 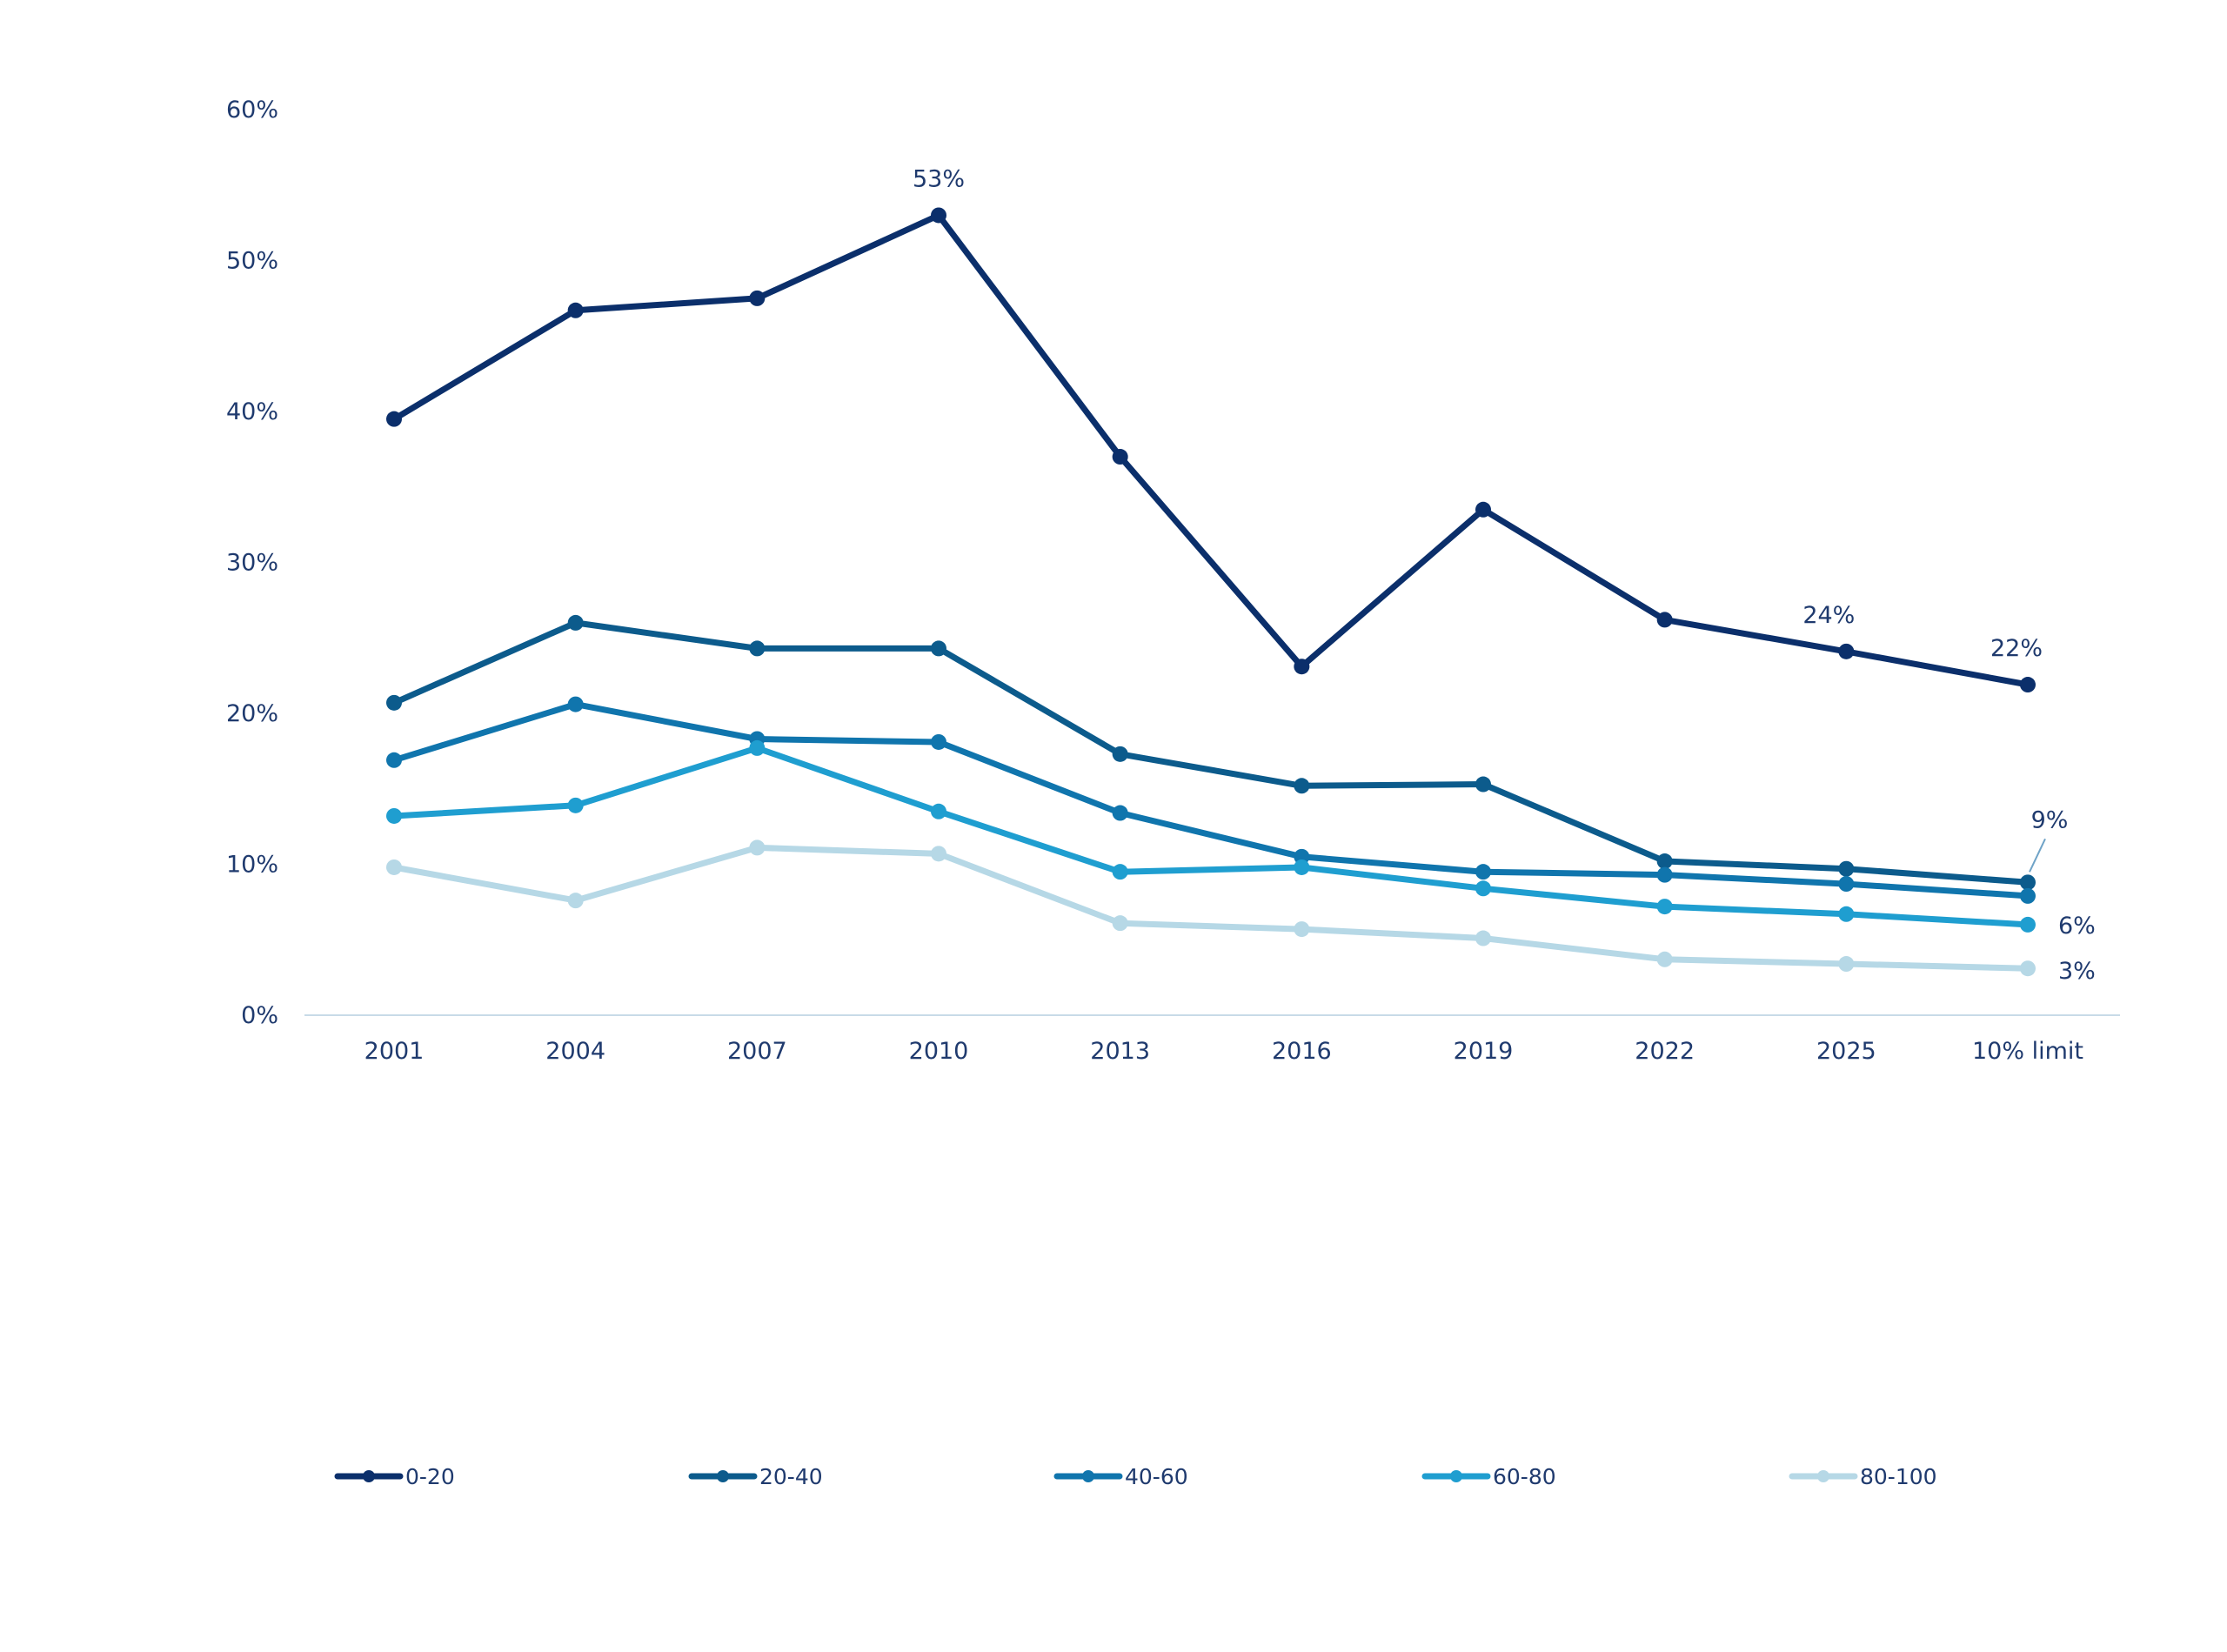 What do you see at coordinates (1524, 1476) in the screenshot?
I see `legend-label: 60-80` at bounding box center [1524, 1476].